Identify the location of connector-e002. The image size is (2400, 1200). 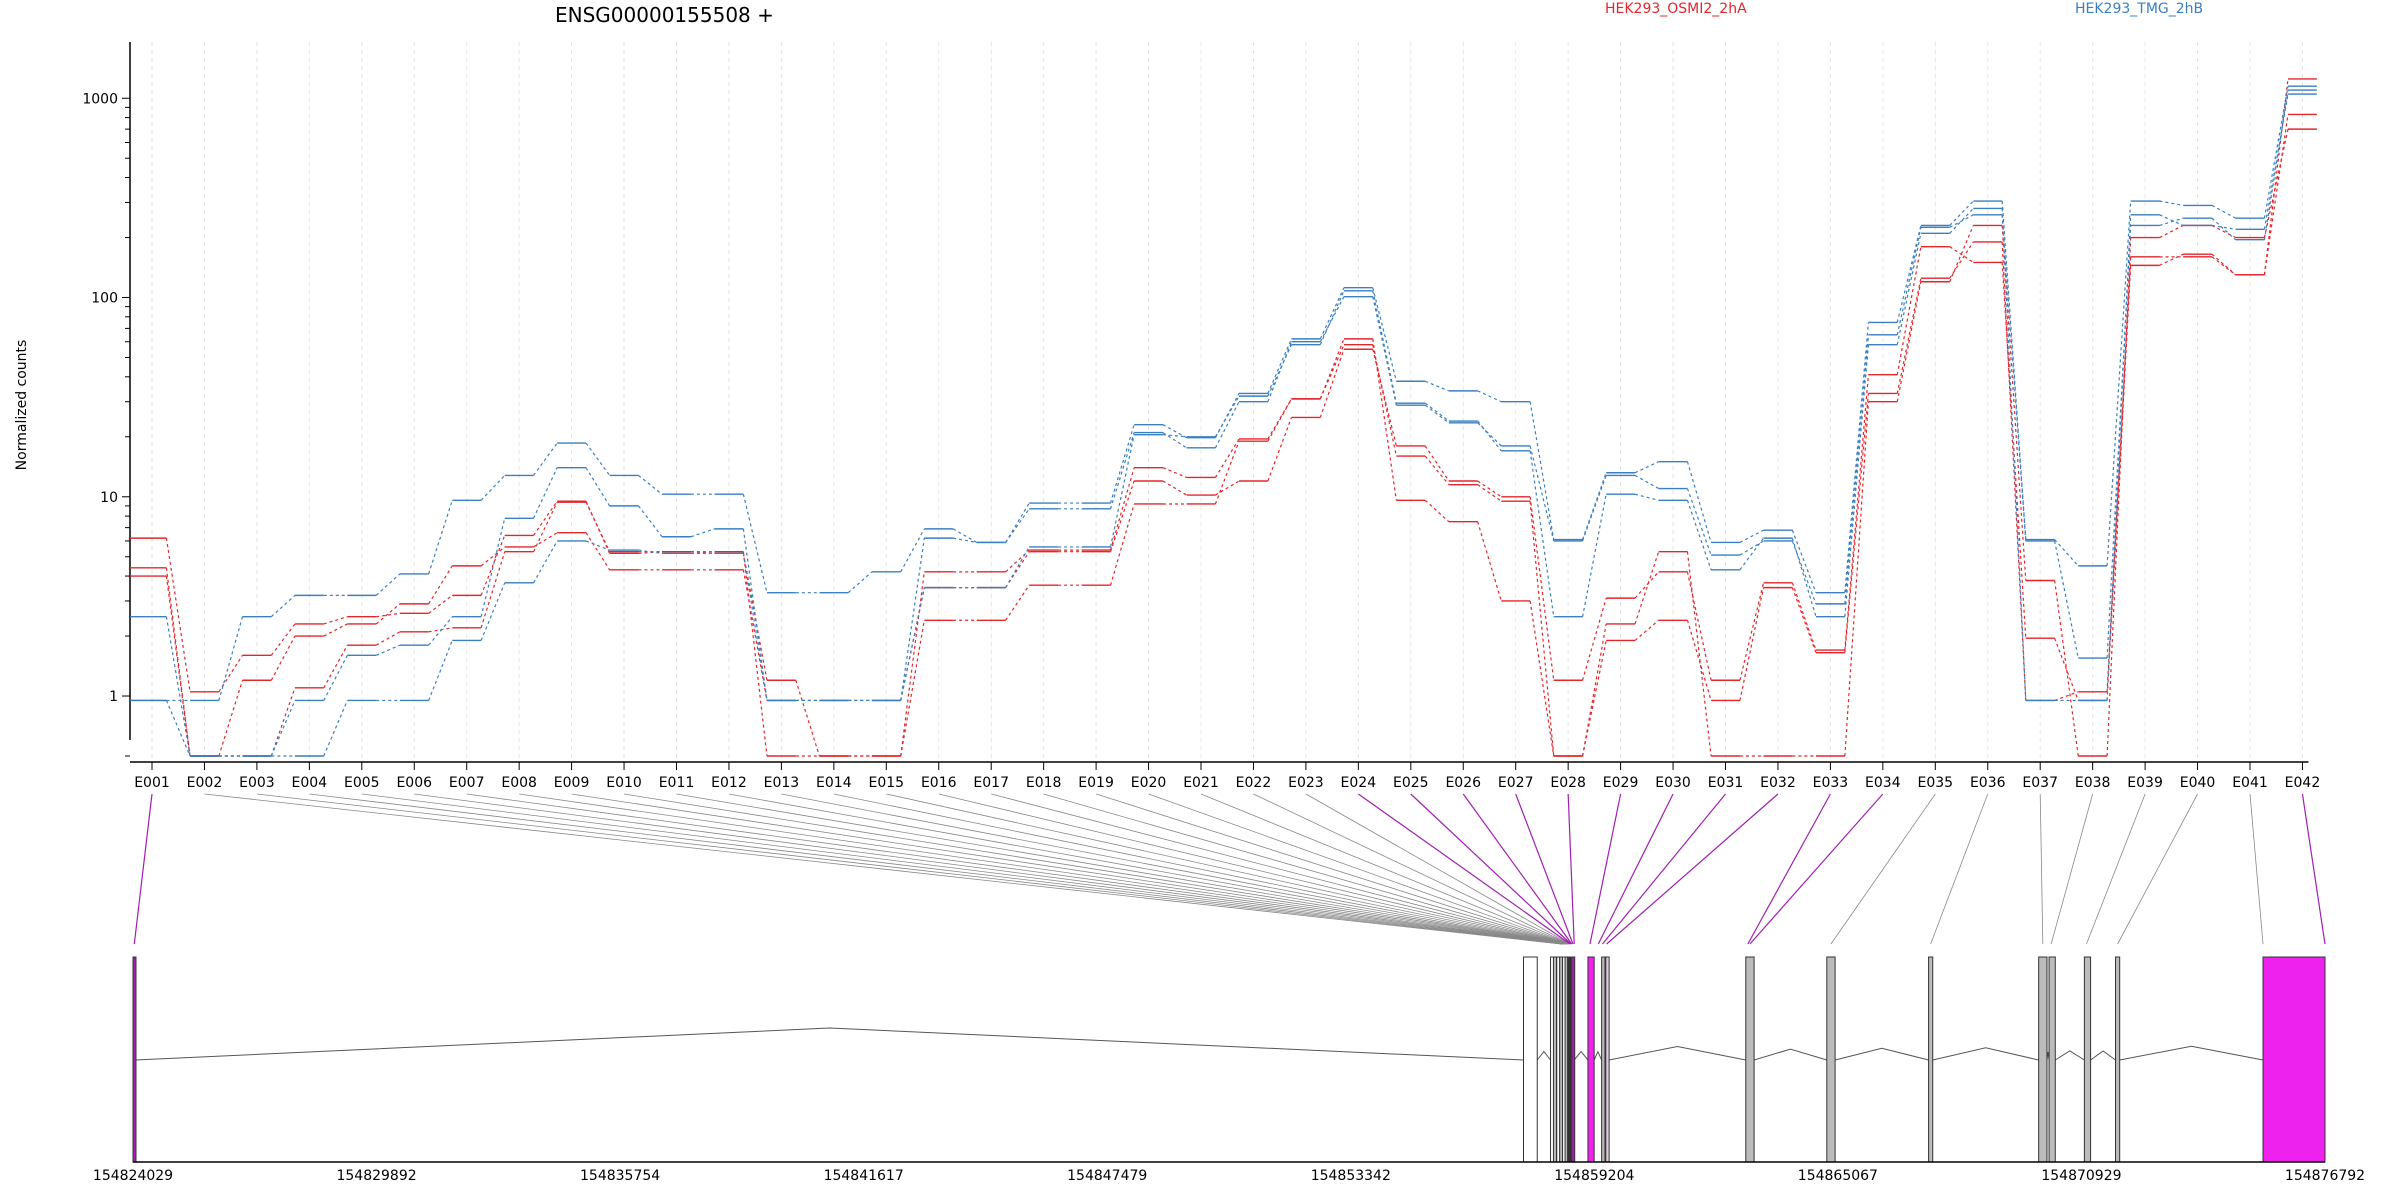
(882, 869).